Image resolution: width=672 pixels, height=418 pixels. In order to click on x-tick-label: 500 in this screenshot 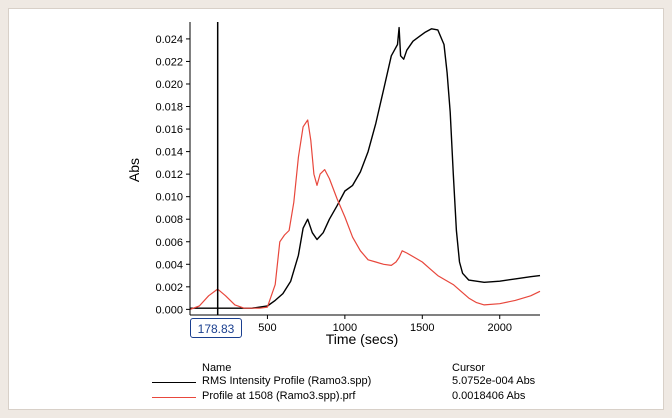, I will do `click(267, 328)`.